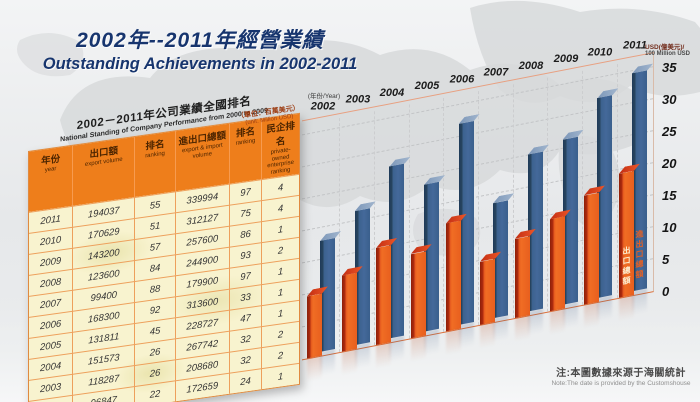 The width and height of the screenshot is (700, 402). I want to click on column-header: 進出口總額 export & import volume, so click(201, 157).